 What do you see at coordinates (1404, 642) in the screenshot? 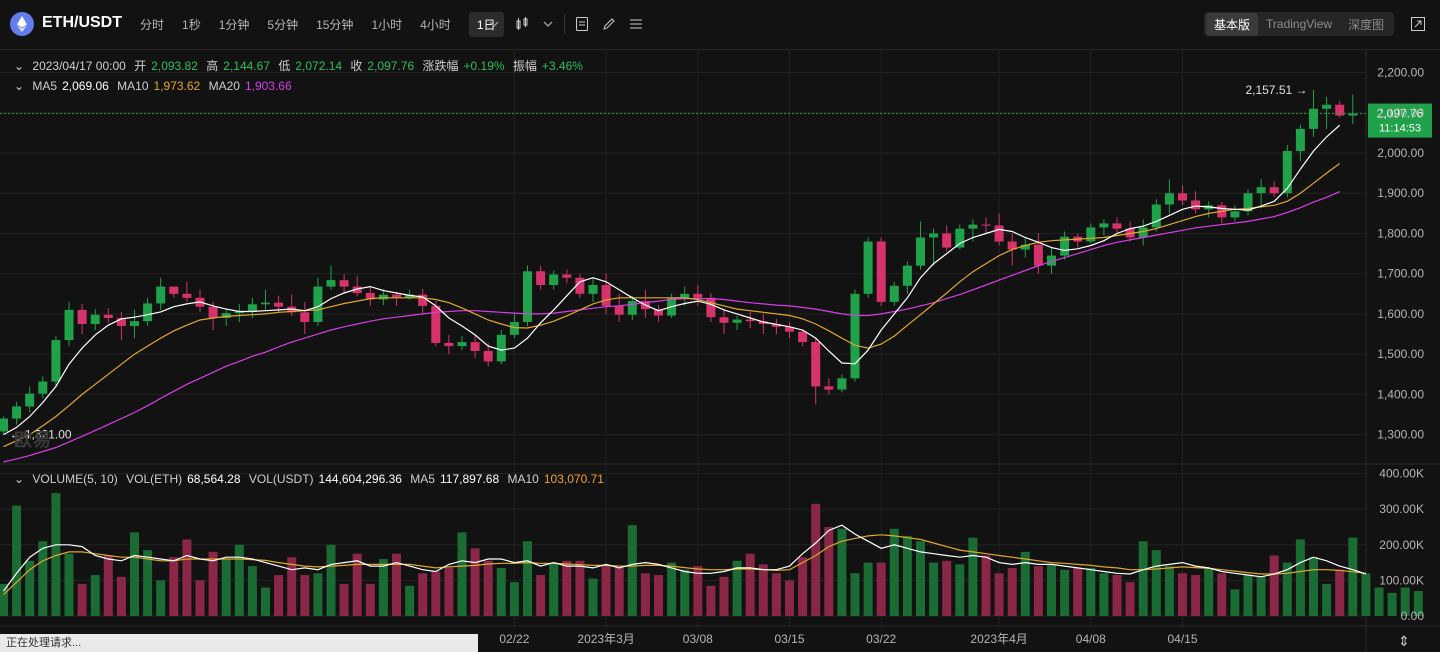
I see `auto-scale-icon: ⇕` at bounding box center [1404, 642].